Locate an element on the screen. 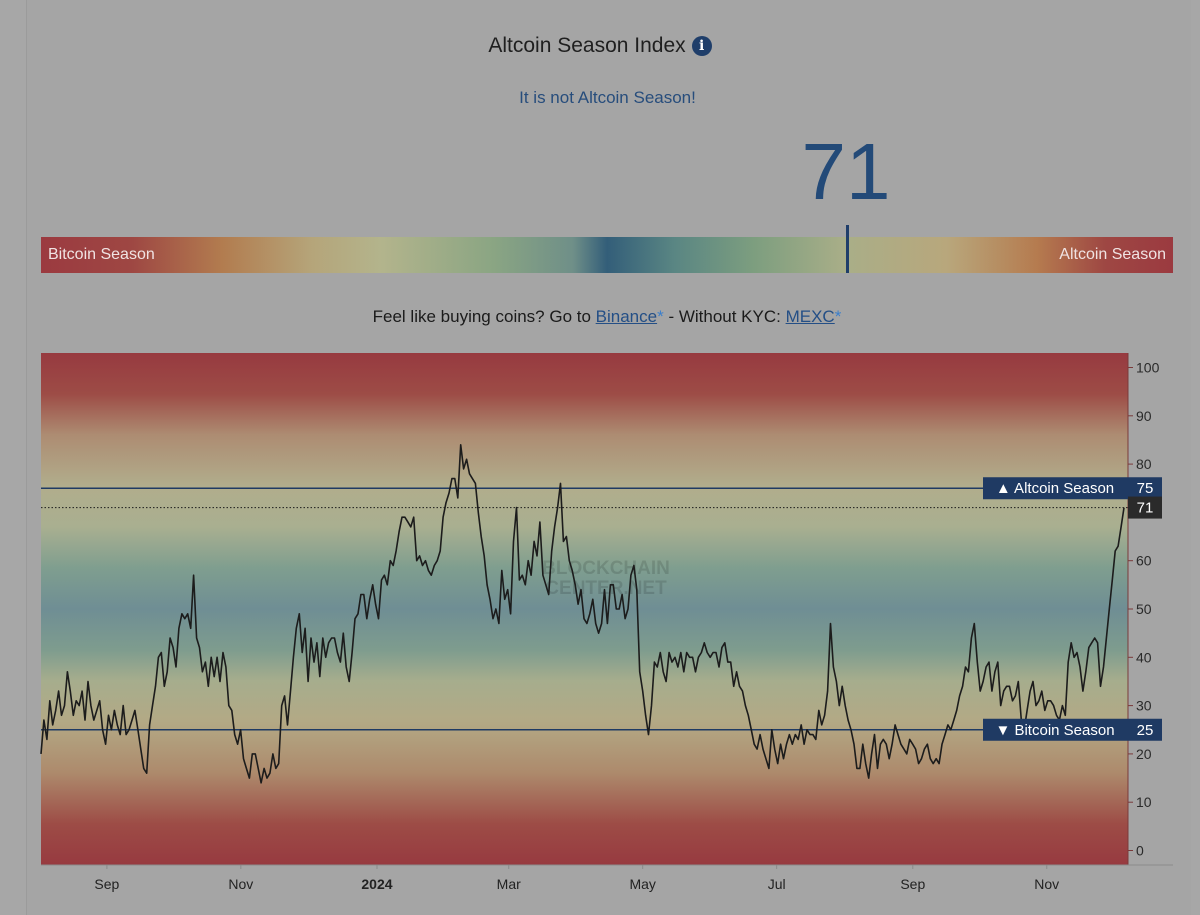 Image resolution: width=1200 pixels, height=915 pixels. index-value: 71 is located at coordinates (846, 171).